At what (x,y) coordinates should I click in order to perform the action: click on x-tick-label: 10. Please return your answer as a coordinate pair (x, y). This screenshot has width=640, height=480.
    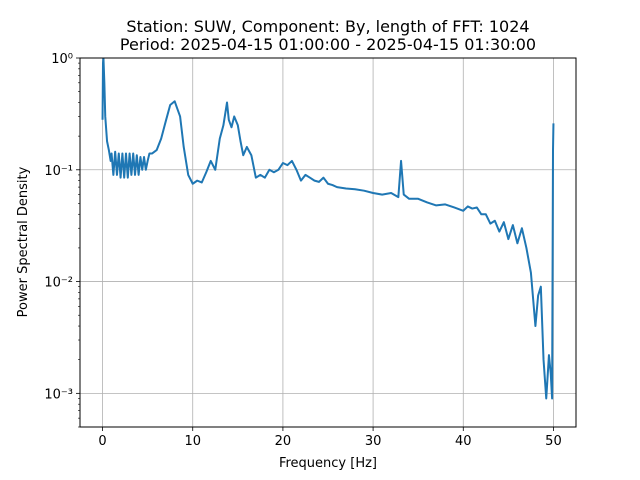
    Looking at the image, I should click on (192, 441).